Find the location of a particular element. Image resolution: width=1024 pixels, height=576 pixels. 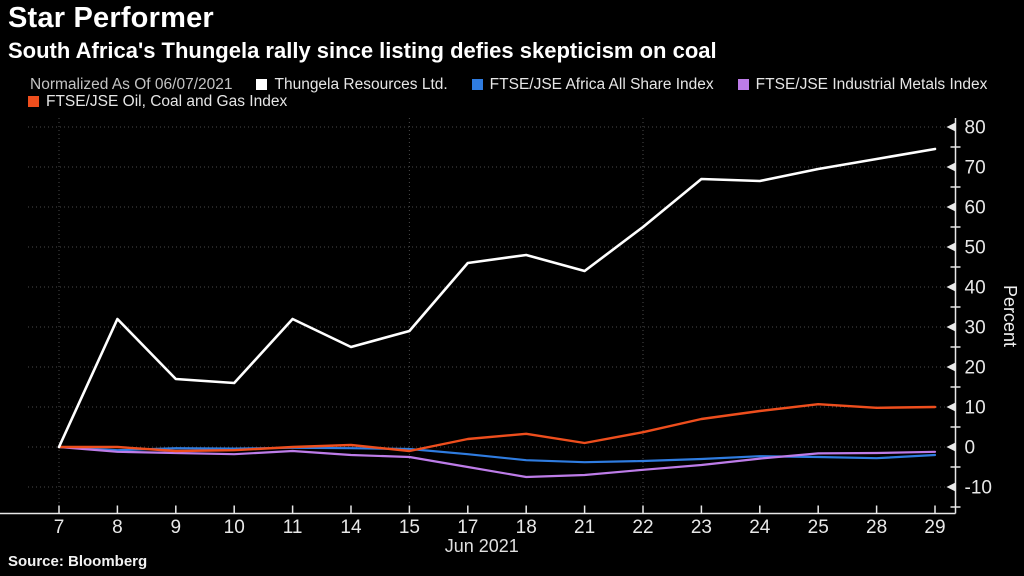

x-tick-label: 25 is located at coordinates (818, 527).